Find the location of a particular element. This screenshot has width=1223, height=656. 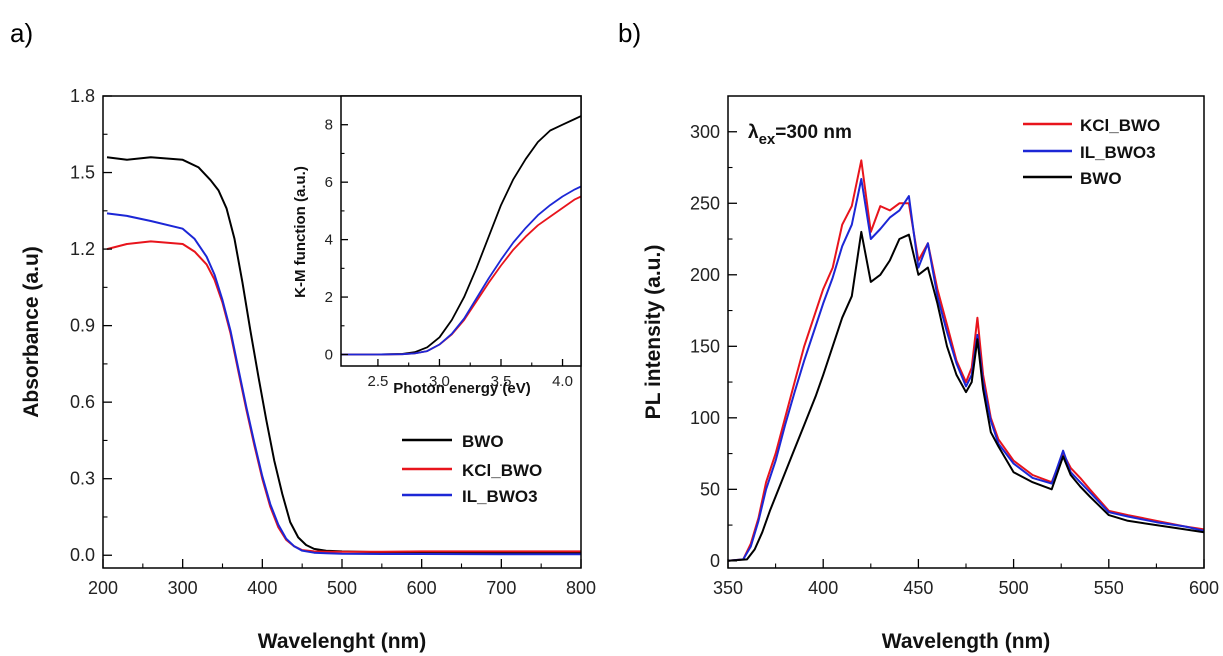

absorbance-y-axis-title: Absorbance (a.u) is located at coordinates (31, 332).